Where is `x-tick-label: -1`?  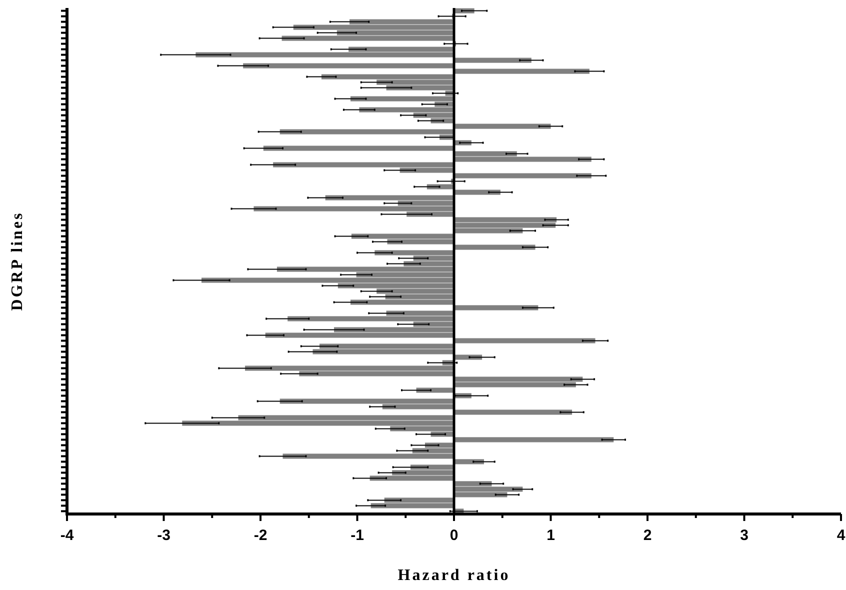 x-tick-label: -1 is located at coordinates (357, 535).